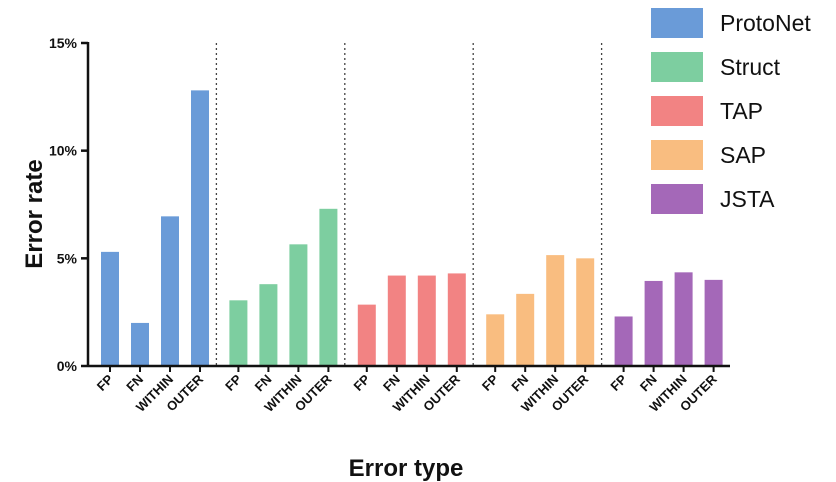  Describe the element at coordinates (653, 323) in the screenshot. I see `bar-jsta-fn` at that location.